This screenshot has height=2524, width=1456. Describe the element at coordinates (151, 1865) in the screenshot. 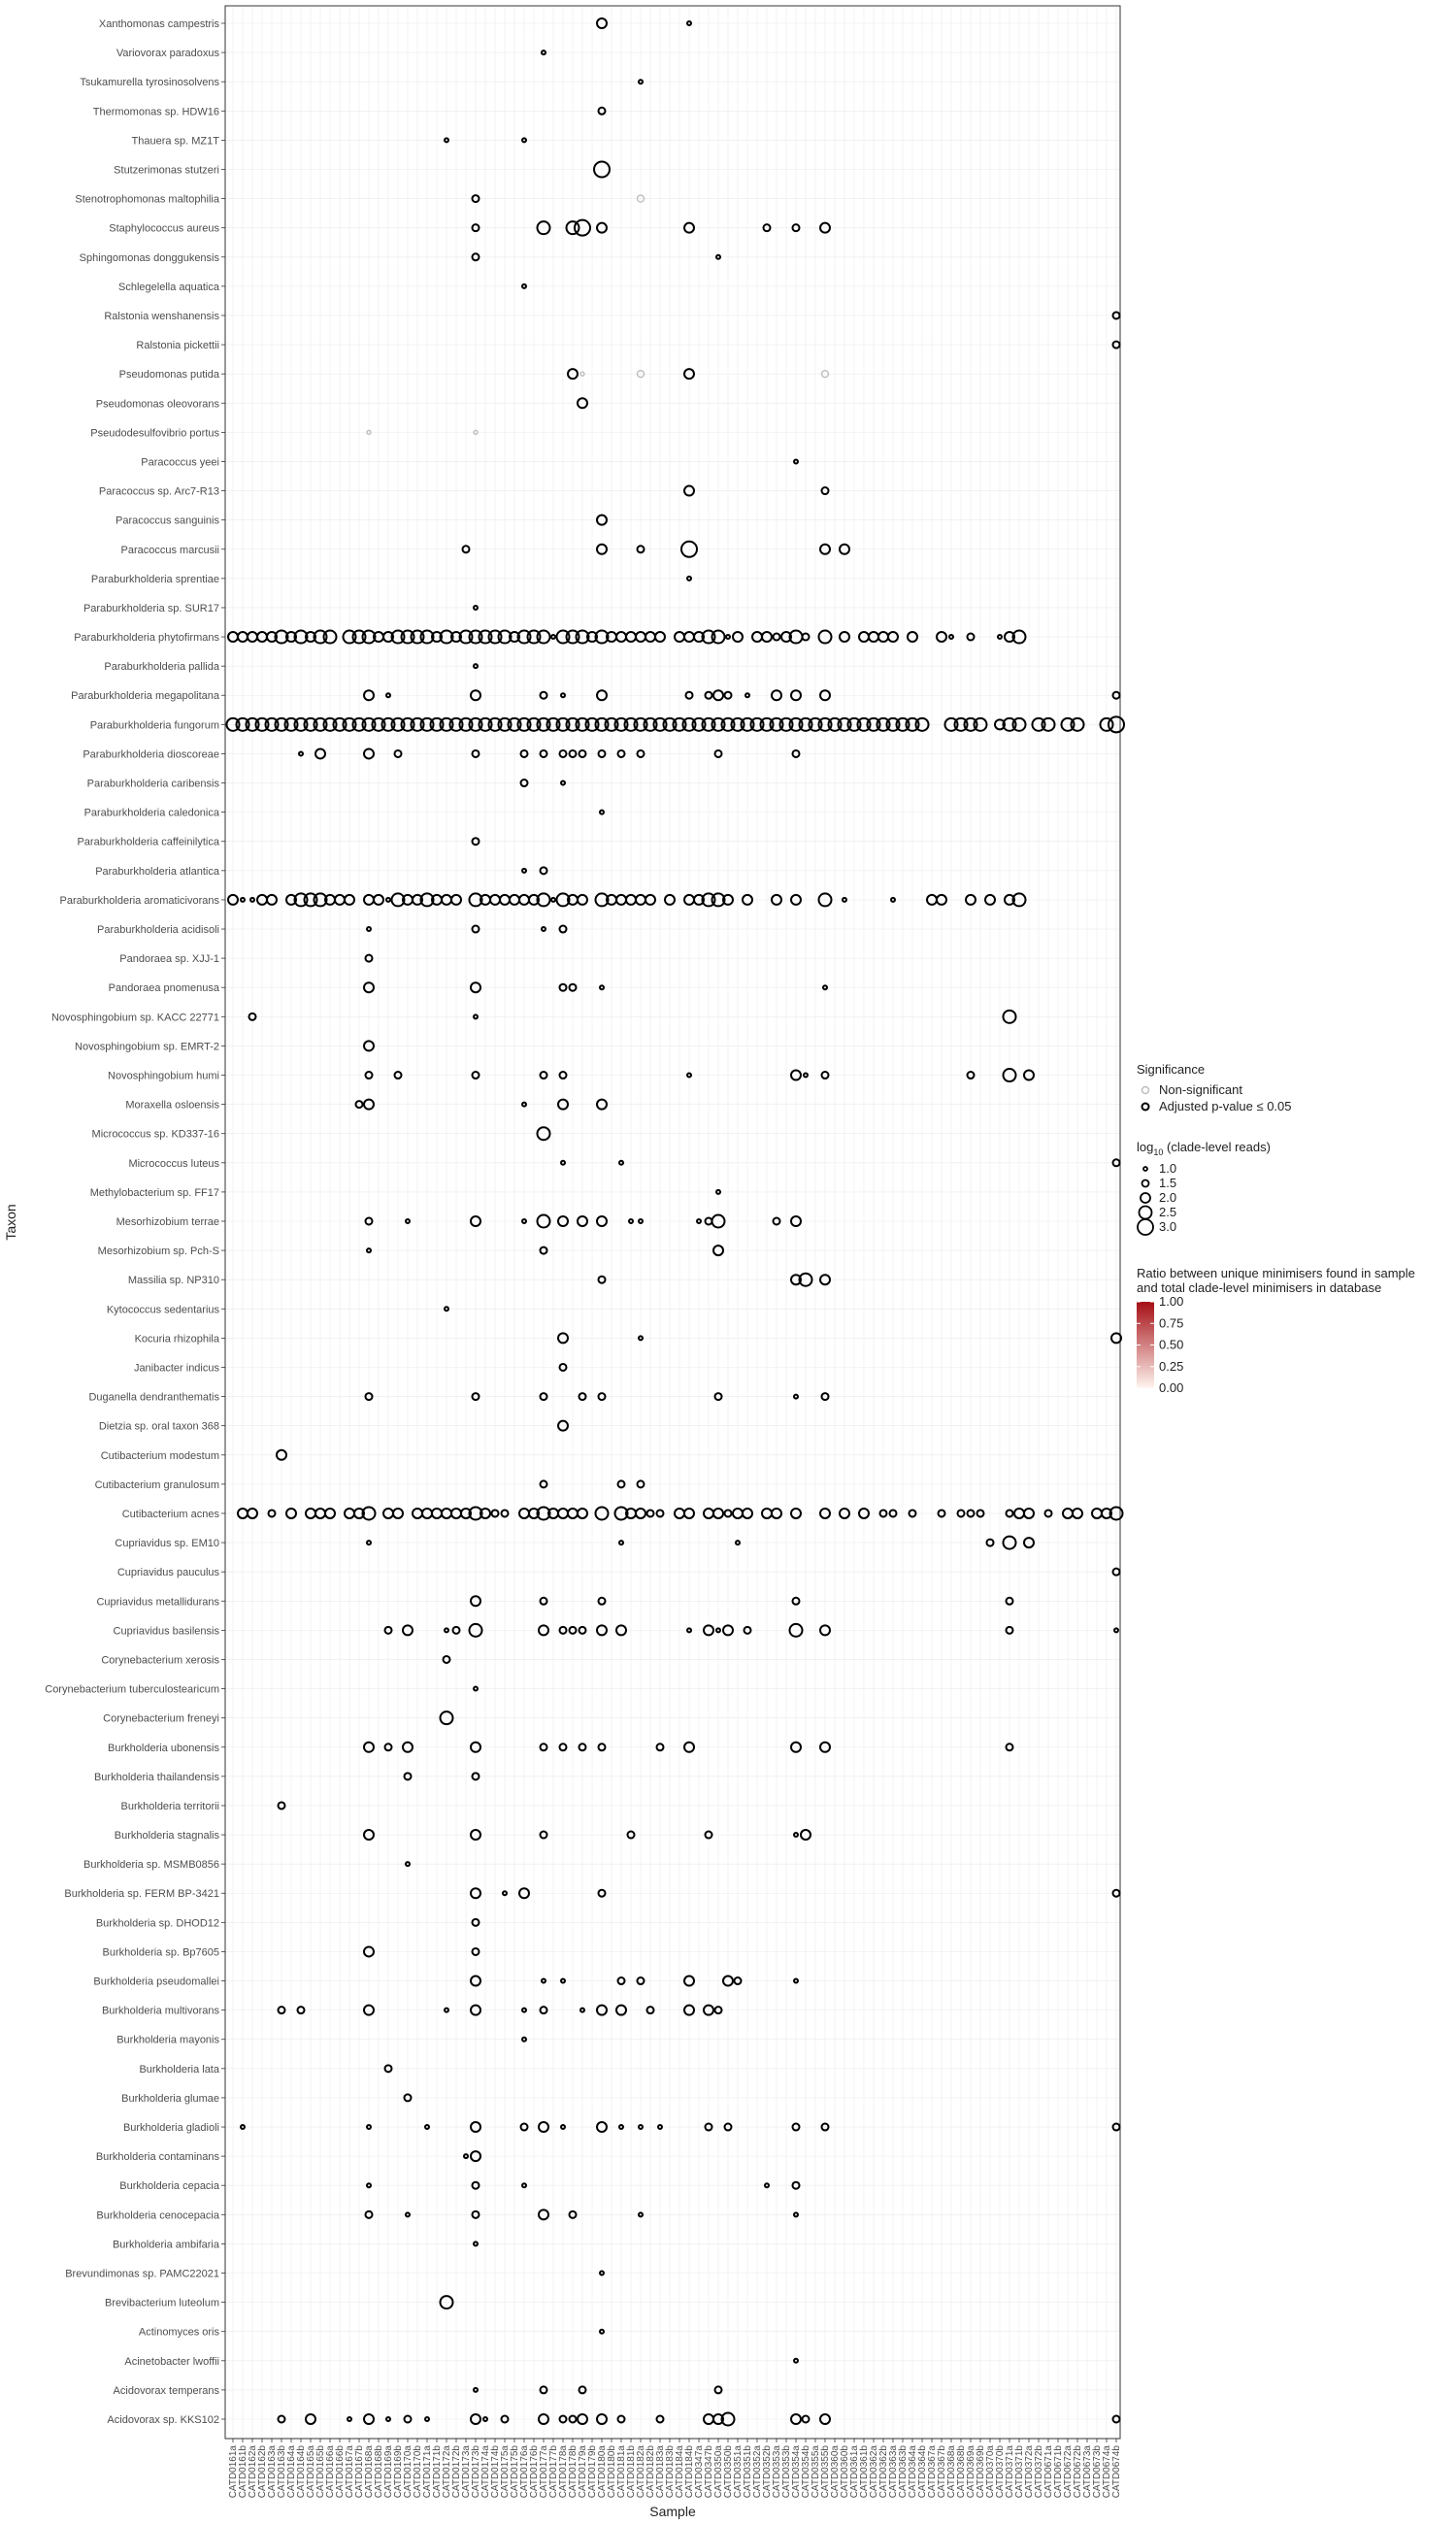

I see `y-tick-label: Burkholderia sp. MSMB0856` at that location.